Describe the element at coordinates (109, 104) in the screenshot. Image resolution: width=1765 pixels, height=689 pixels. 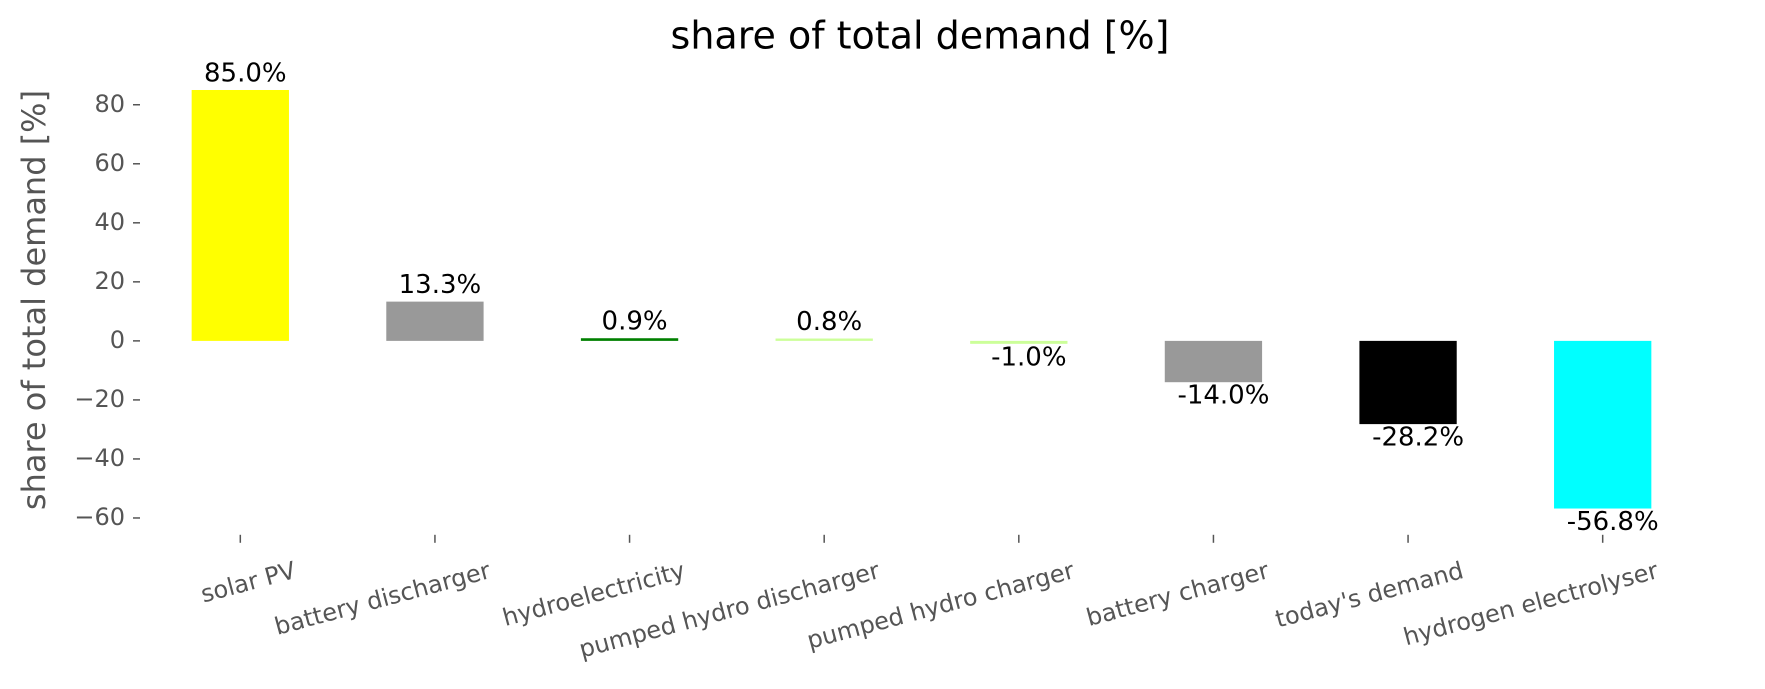
I see `y-tick-label: 80` at that location.